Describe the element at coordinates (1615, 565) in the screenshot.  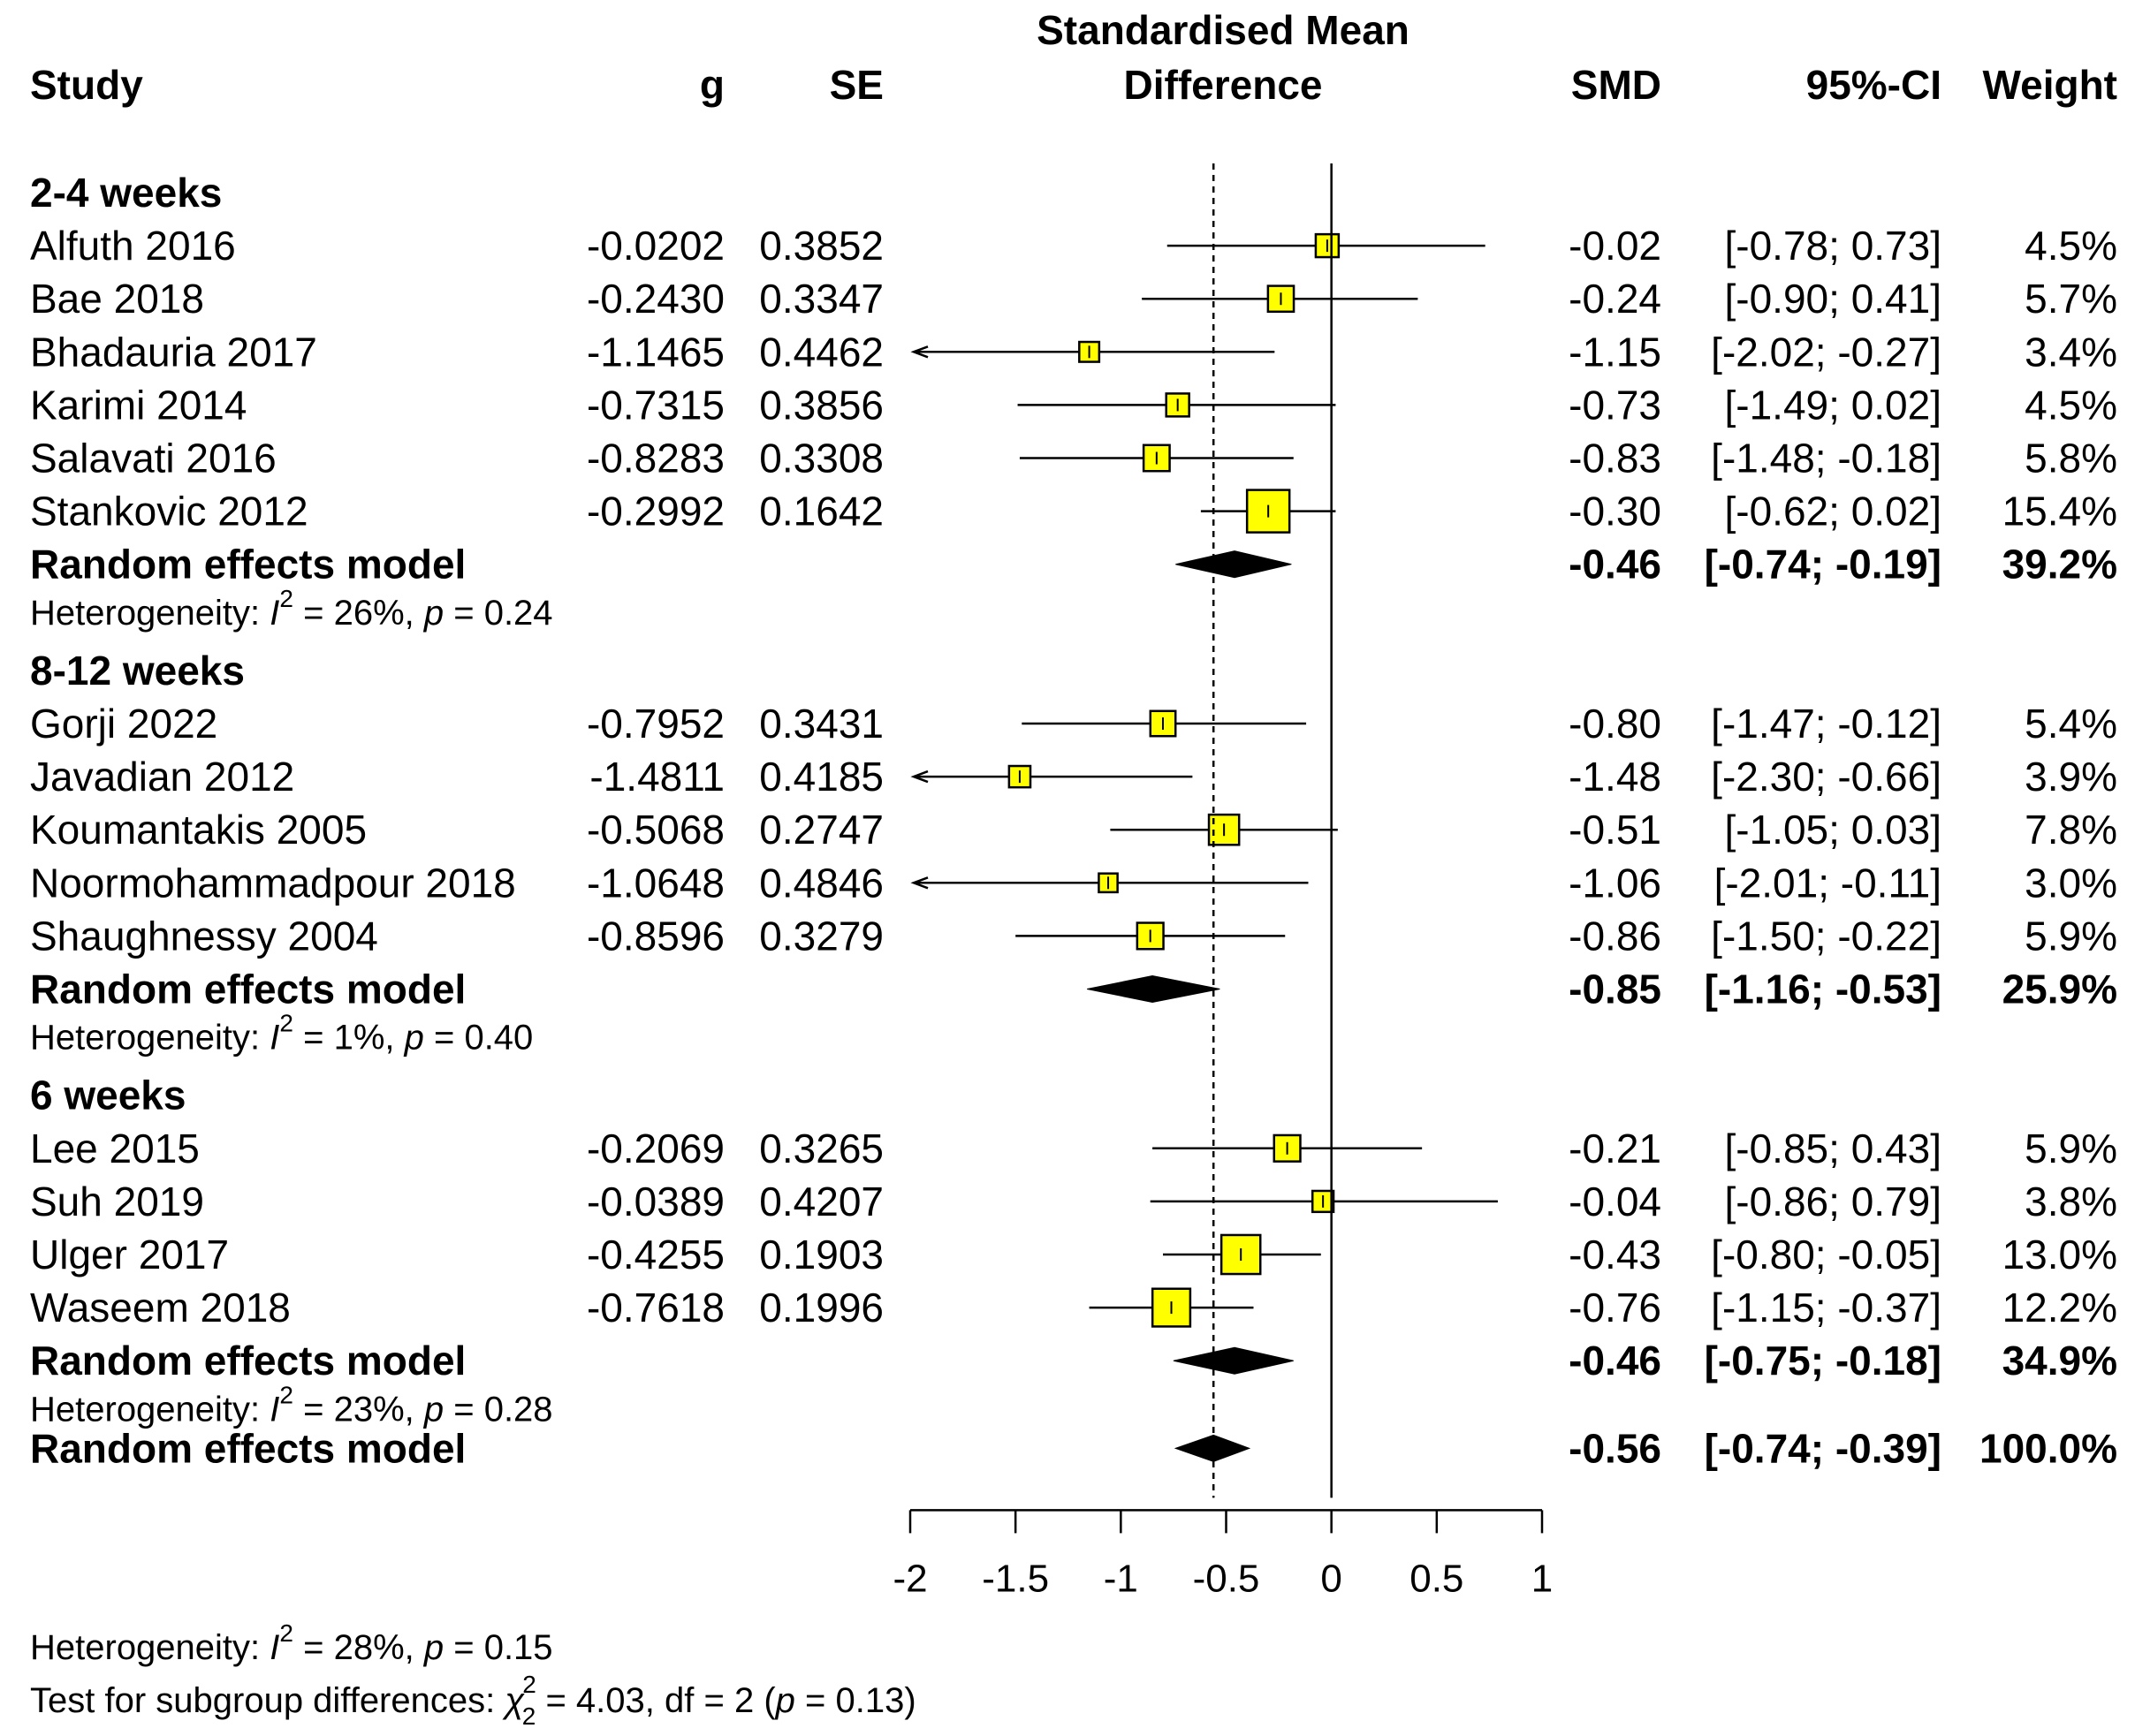
I see `group-1-model-smd: -0.46` at that location.